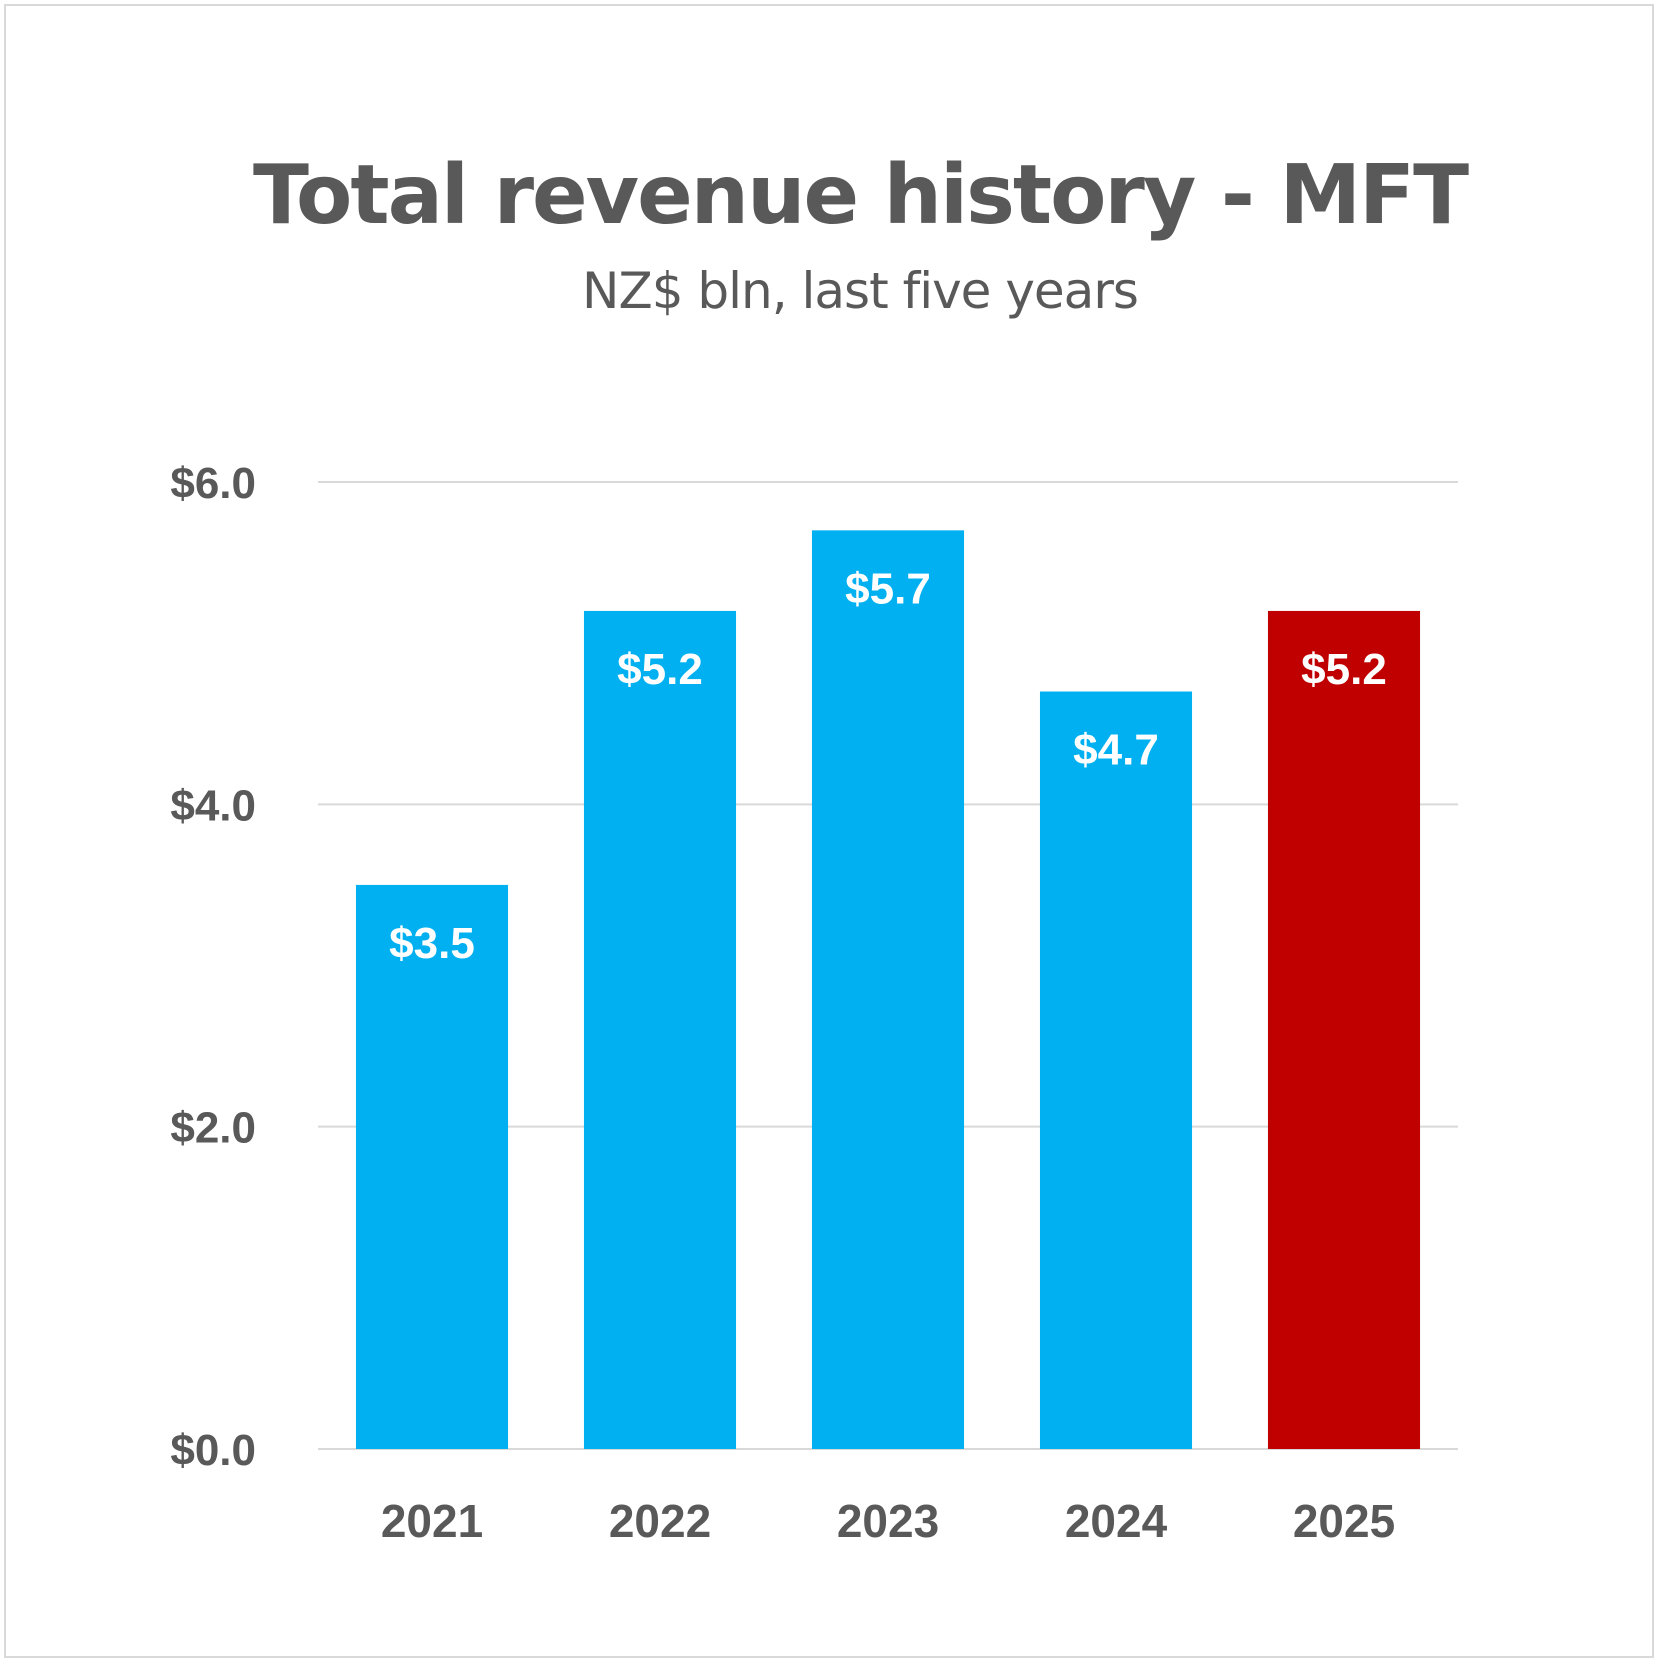 This screenshot has width=1659, height=1663. Describe the element at coordinates (432, 943) in the screenshot. I see `data-label: $3.5` at that location.